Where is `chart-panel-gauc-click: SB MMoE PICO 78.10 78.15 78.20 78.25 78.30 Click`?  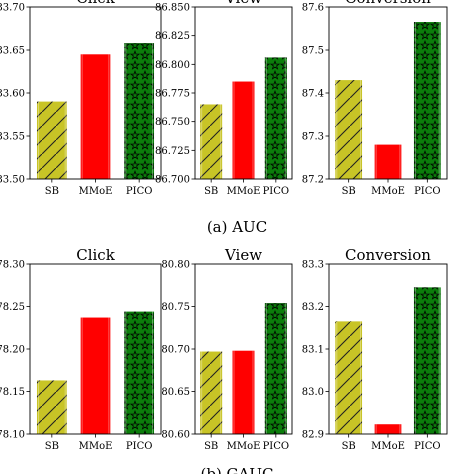 chart-panel-gauc-click: SB MMoE PICO 78.10 78.15 78.20 78.25 78.30 Click is located at coordinates (81, 349).